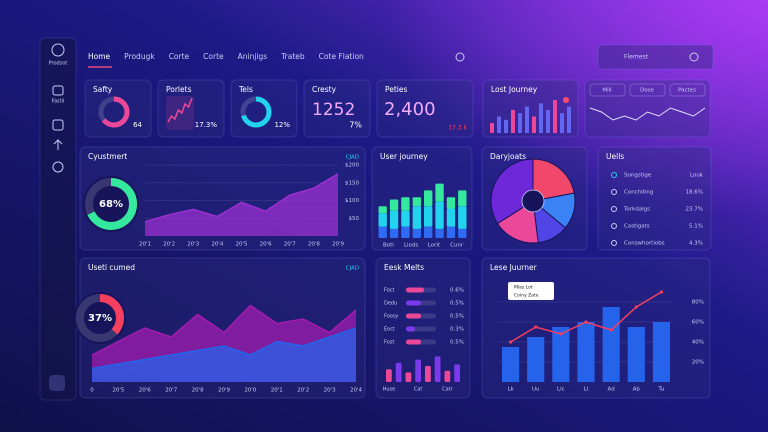  Describe the element at coordinates (58, 64) in the screenshot. I see `logo-text: Prodsot` at that location.